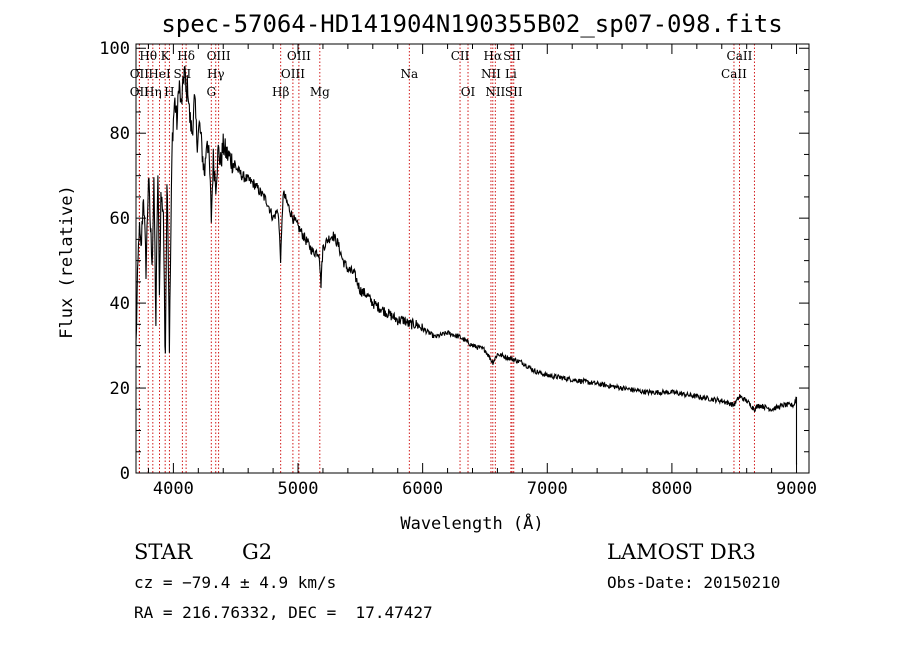  I want to click on coordinates: RA = 216.76332, DEC = 17.47427, so click(283, 612).